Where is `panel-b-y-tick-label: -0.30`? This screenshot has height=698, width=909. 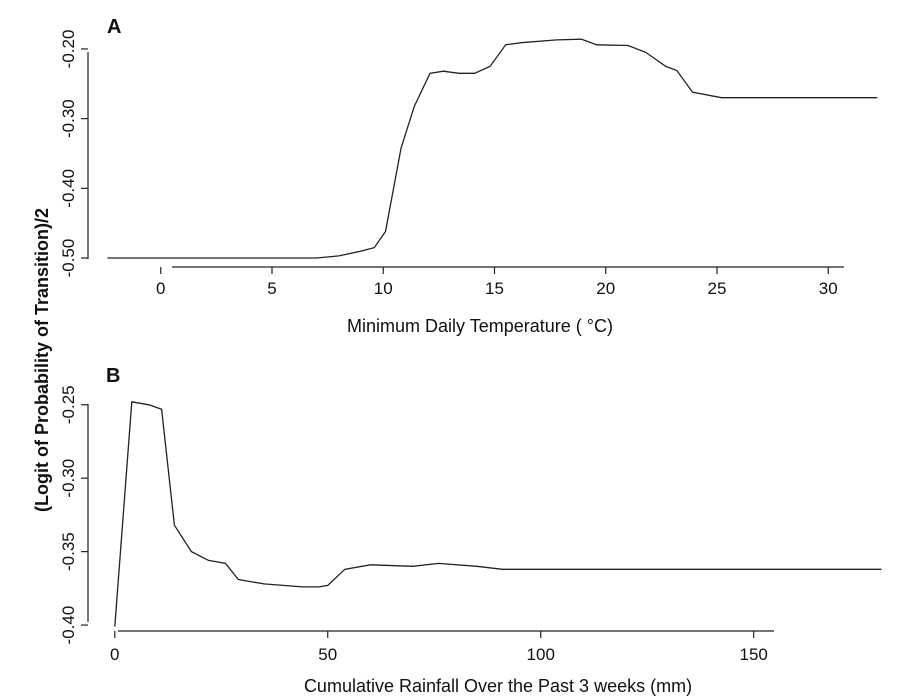 panel-b-y-tick-label: -0.30 is located at coordinates (68, 478).